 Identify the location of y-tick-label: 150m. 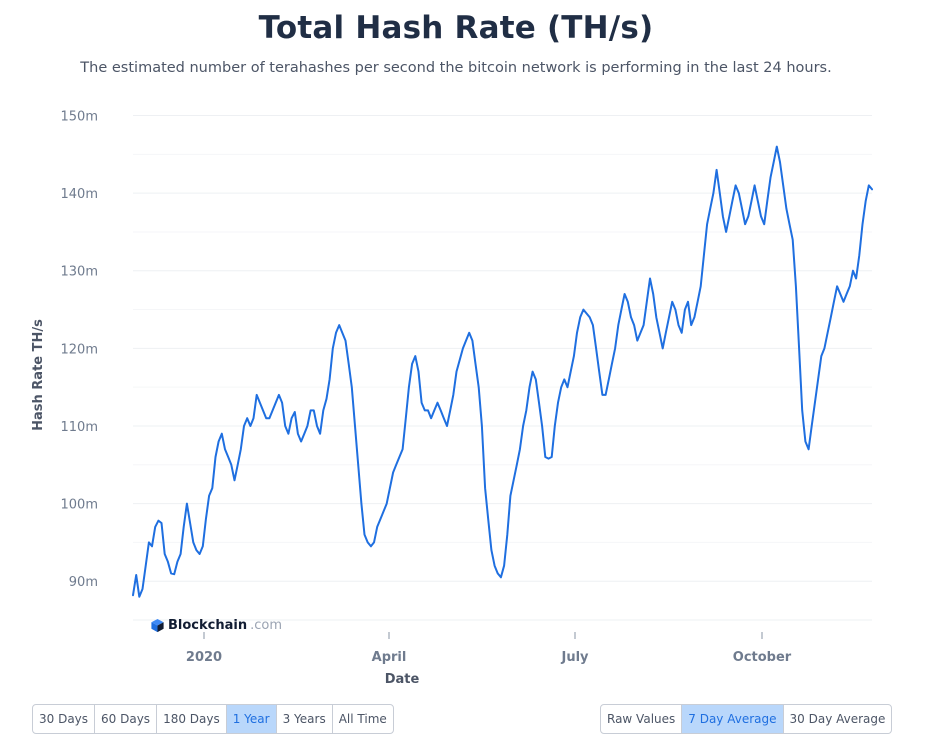
(79, 117).